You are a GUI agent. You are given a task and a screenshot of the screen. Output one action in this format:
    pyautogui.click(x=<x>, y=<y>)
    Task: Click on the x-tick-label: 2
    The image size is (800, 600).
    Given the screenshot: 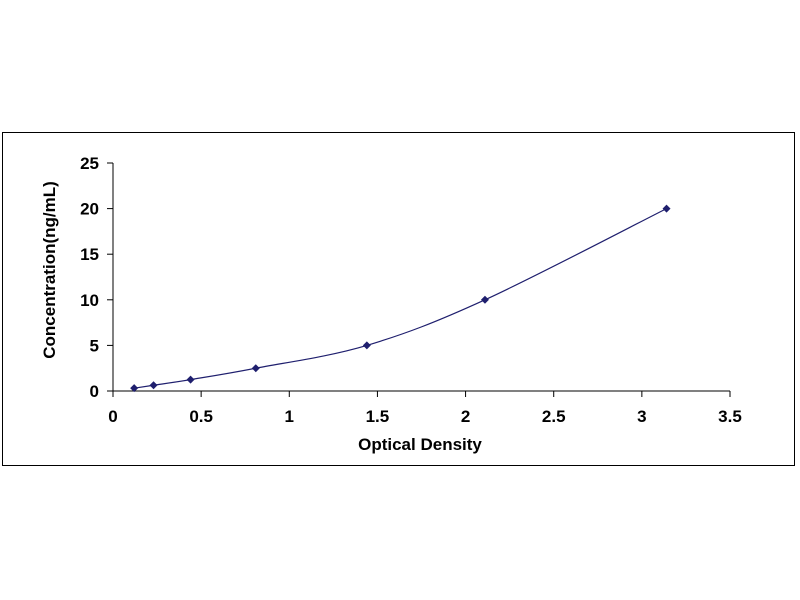 What is the action you would take?
    pyautogui.click(x=465, y=416)
    